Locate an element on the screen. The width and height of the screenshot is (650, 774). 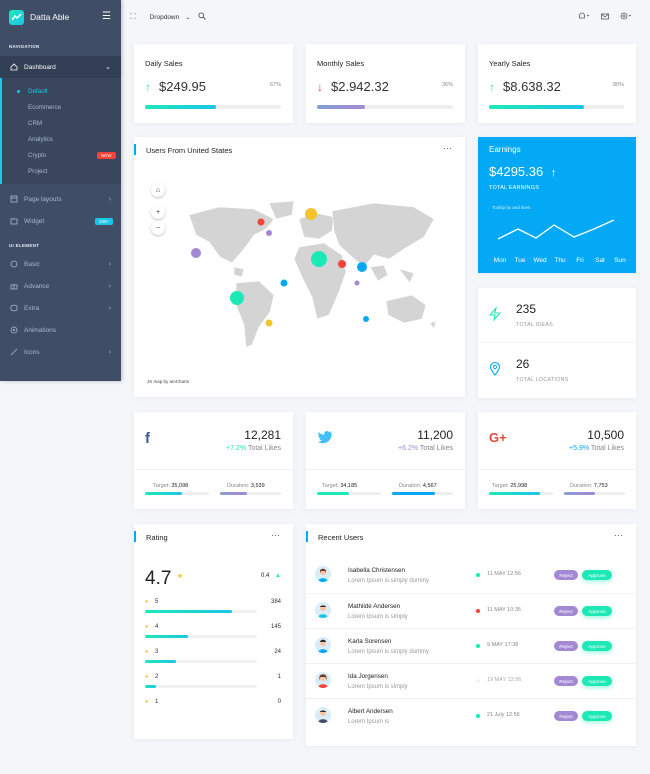
rating-stars: 1 is located at coordinates (157, 702).